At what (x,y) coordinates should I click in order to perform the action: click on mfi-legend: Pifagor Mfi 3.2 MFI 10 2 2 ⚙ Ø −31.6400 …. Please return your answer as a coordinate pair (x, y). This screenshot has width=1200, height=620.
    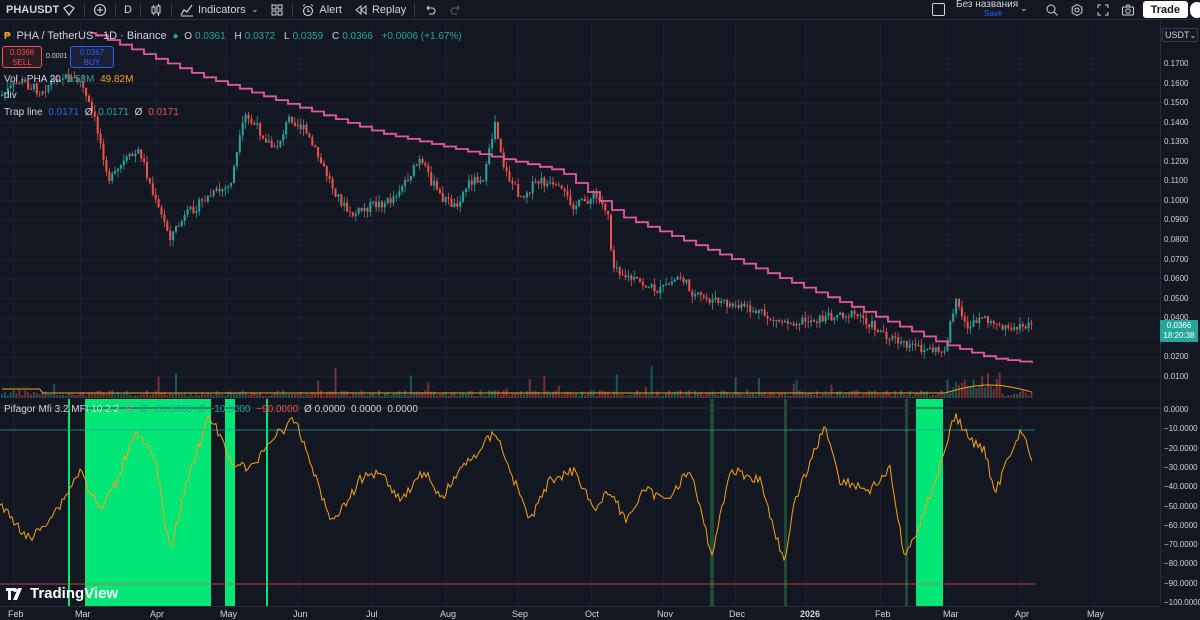
    Looking at the image, I should click on (212, 409).